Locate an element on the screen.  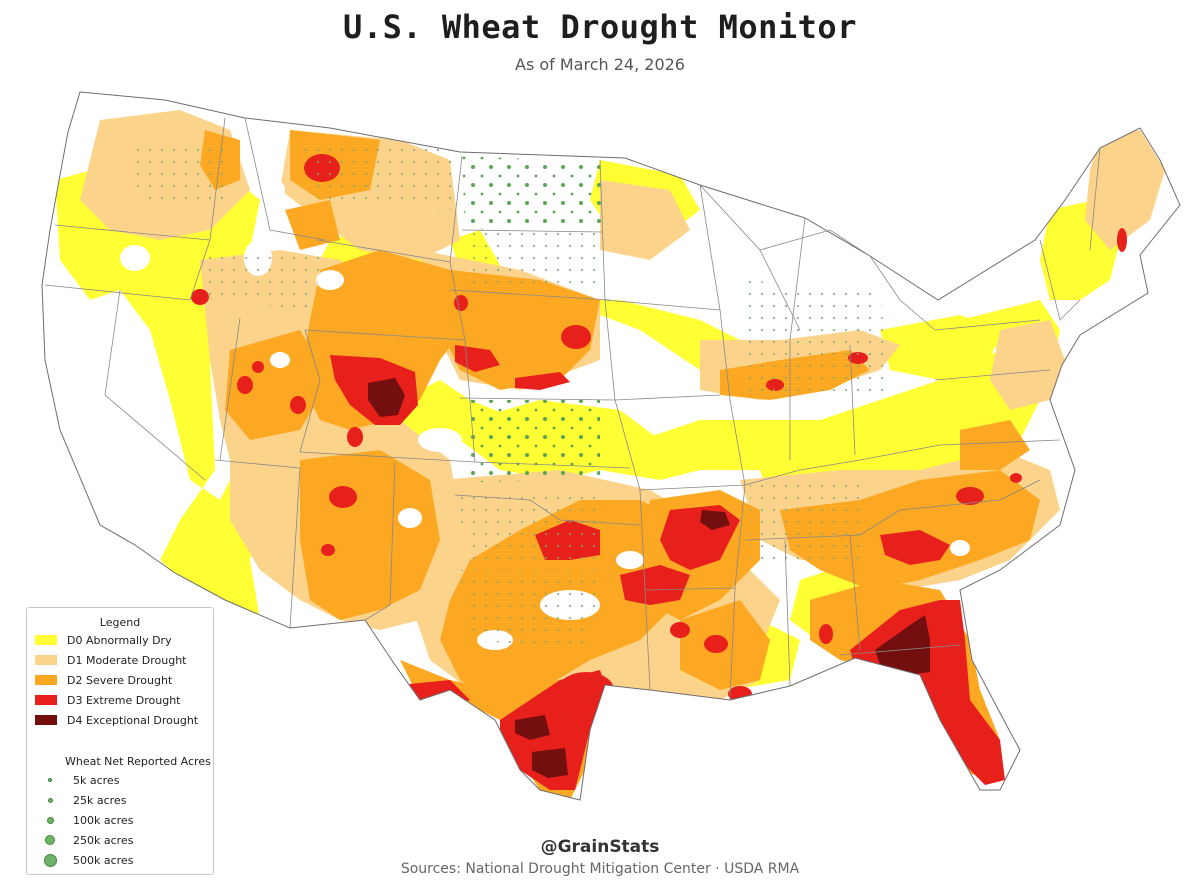
border-california-nevada is located at coordinates (155, 385).